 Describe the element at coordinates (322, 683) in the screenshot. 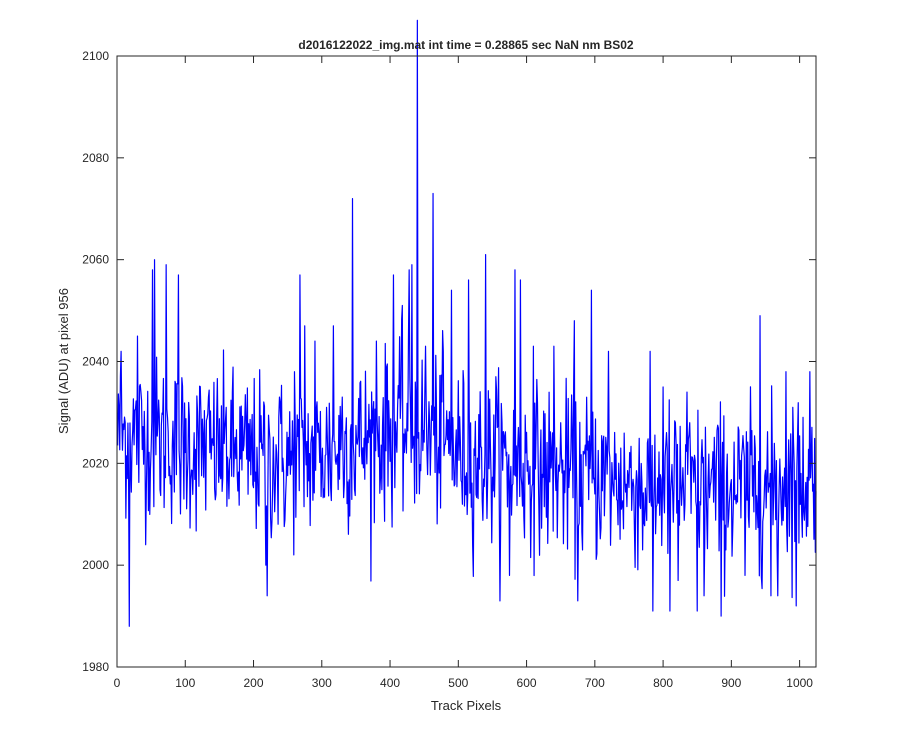

I see `x-tick-label: 300` at that location.